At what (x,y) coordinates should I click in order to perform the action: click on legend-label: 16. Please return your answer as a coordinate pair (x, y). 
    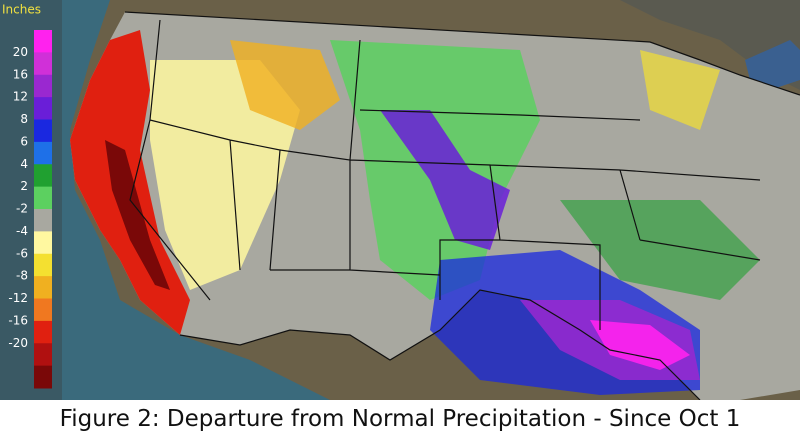
    Looking at the image, I should click on (20, 74).